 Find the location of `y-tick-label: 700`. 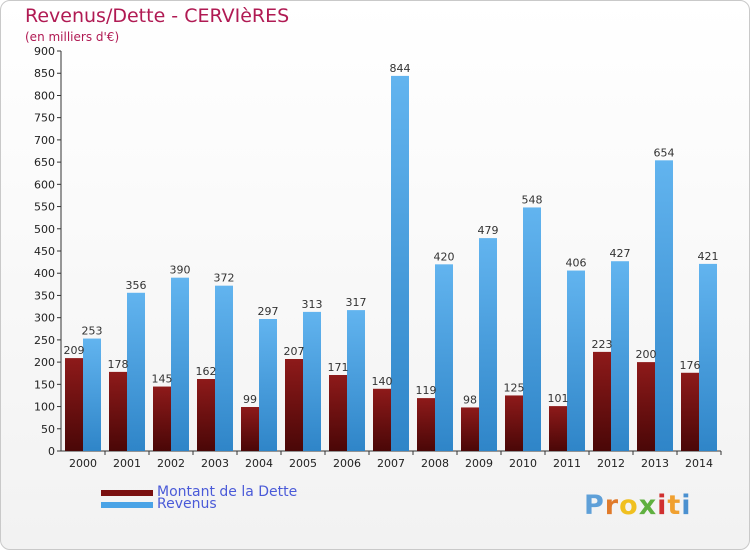

y-tick-label: 700 is located at coordinates (44, 140).